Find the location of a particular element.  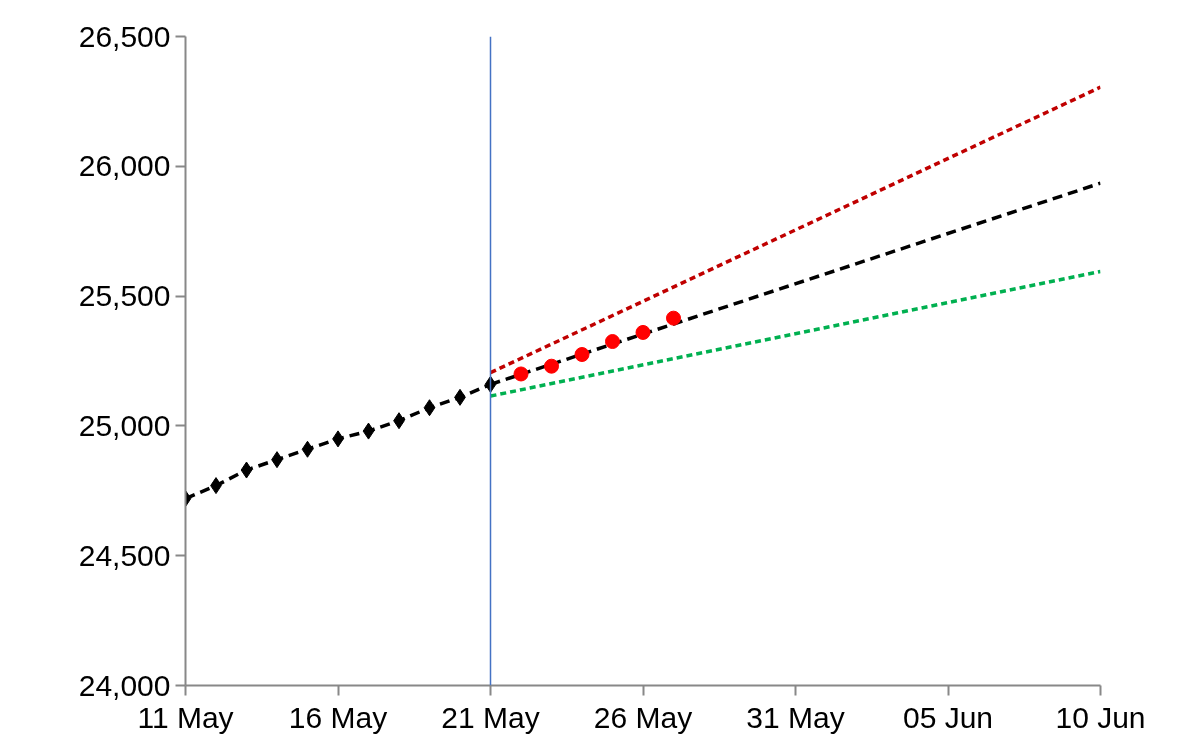

x-tick-label: 05 Jun is located at coordinates (948, 717).